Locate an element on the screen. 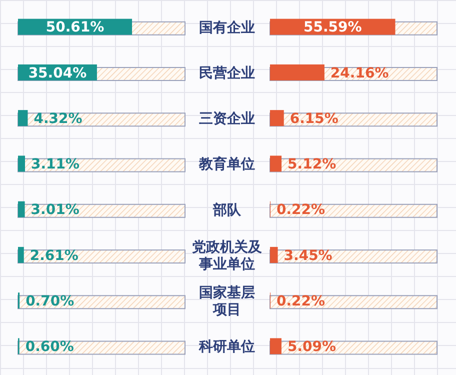 This screenshot has width=456, height=375. y-tick-label: 科研单位 is located at coordinates (226, 347).